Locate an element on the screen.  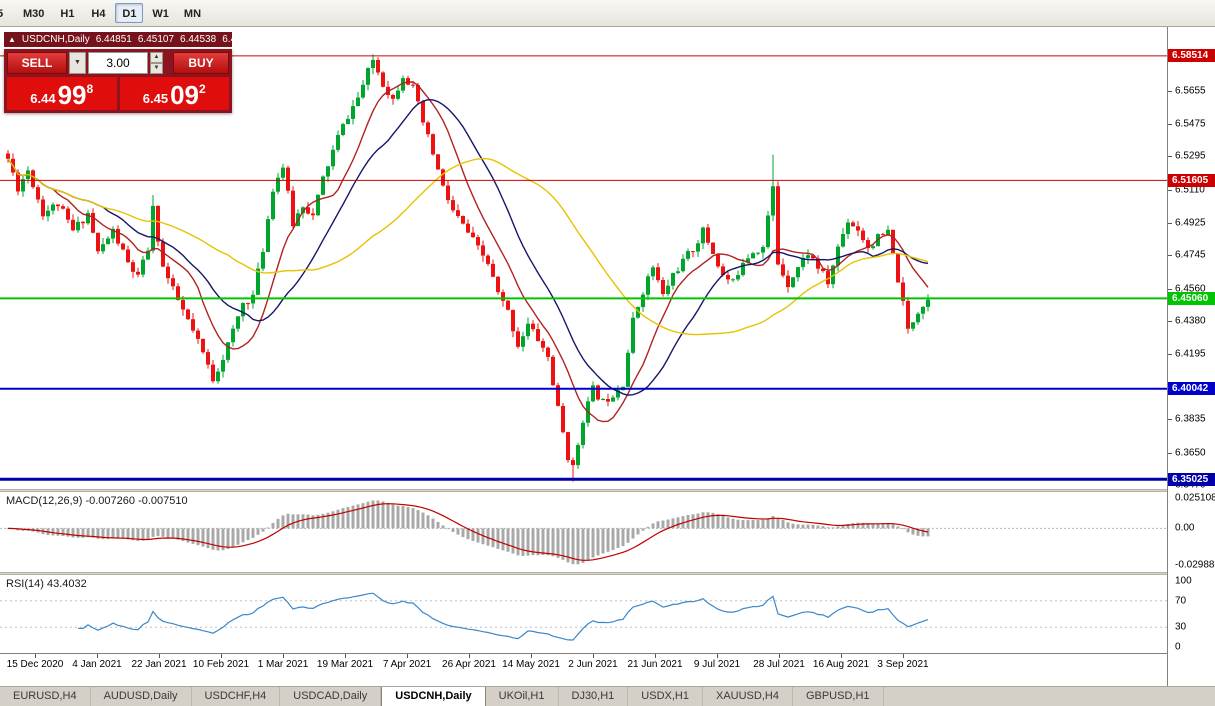
timeframe-button-w1: W1 is located at coordinates (160, 14).